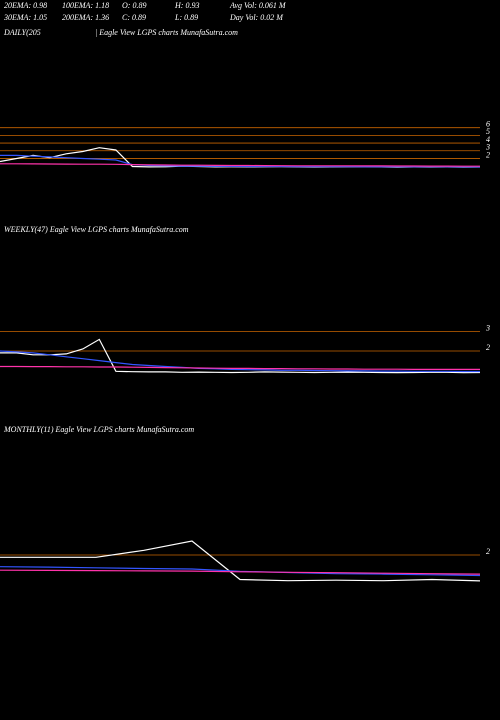 Image resolution: width=500 pixels, height=720 pixels. What do you see at coordinates (22, 32) in the screenshot?
I see `panel-title: DAILY(205` at bounding box center [22, 32].